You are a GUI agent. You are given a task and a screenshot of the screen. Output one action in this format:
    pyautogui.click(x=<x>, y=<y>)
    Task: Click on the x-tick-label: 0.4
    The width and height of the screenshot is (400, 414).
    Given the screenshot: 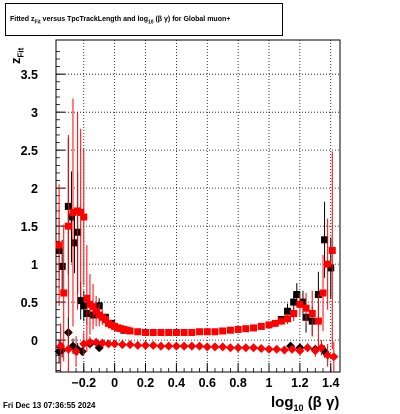 What is the action you would take?
    pyautogui.click(x=176, y=383)
    